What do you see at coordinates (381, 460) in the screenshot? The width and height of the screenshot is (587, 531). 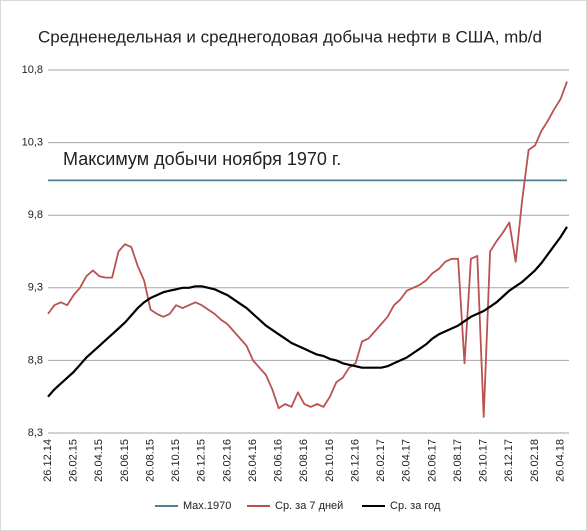 I see `x-tick-label: 26.02.17` at bounding box center [381, 460].